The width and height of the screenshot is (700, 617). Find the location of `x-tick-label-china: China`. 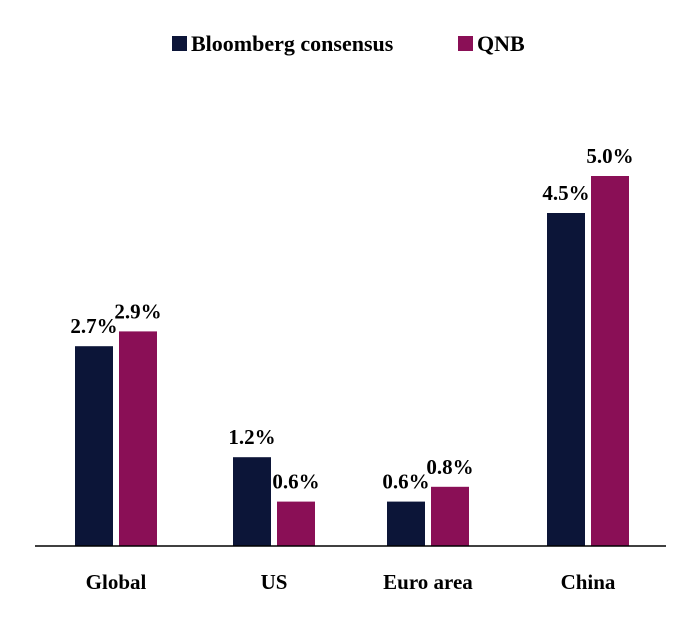

x-tick-label-china: China is located at coordinates (588, 582).